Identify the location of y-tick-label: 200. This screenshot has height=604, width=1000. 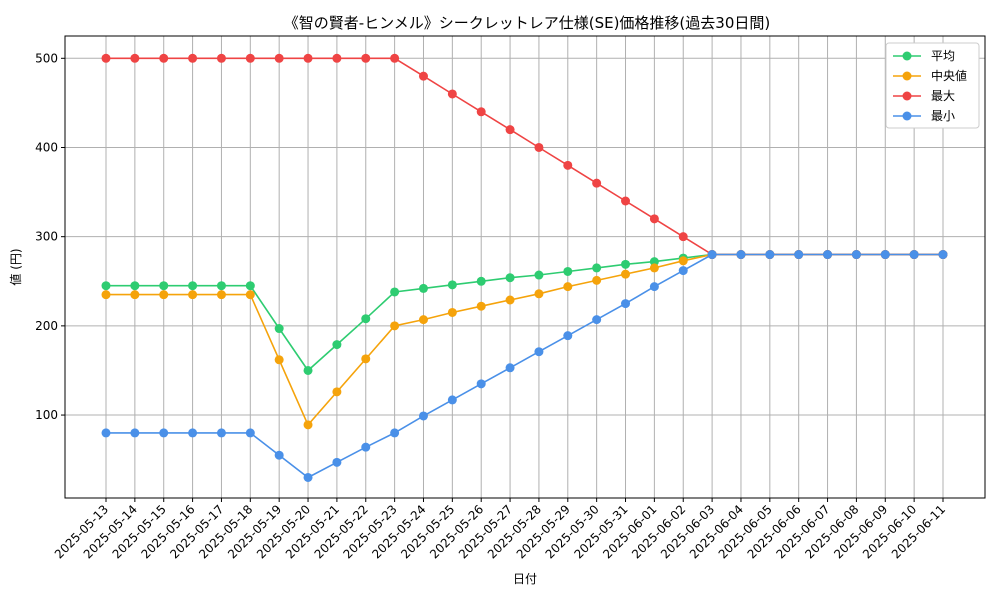
(46, 326).